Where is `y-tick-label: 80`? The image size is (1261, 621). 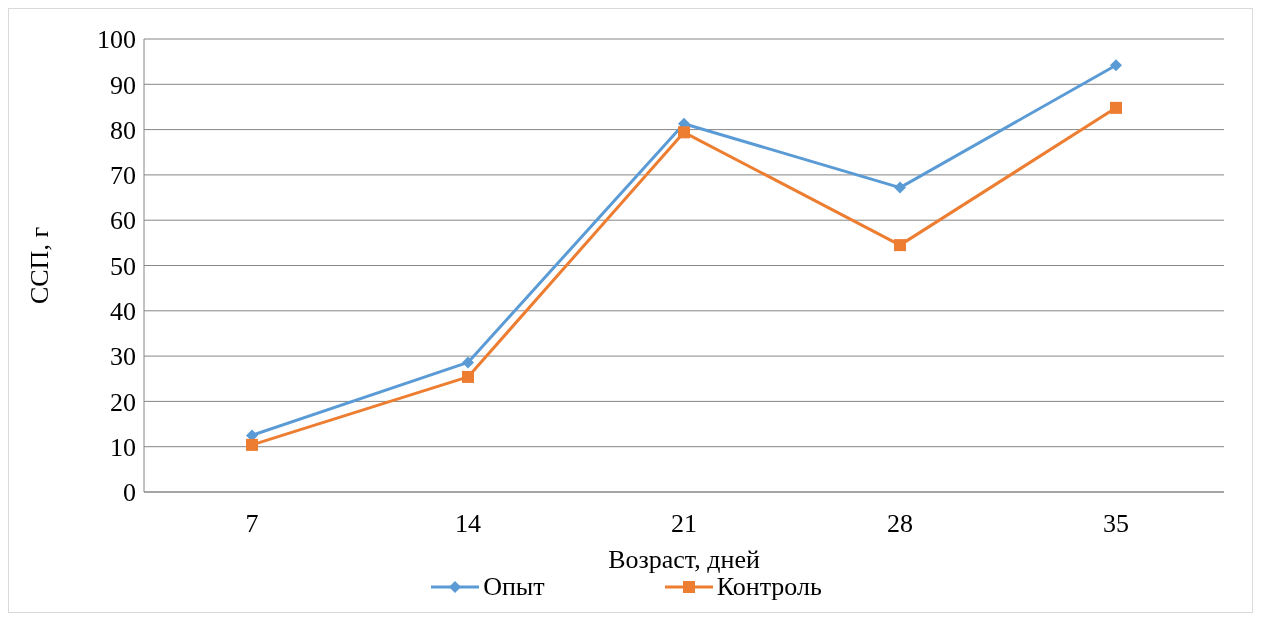
y-tick-label: 80 is located at coordinates (123, 130).